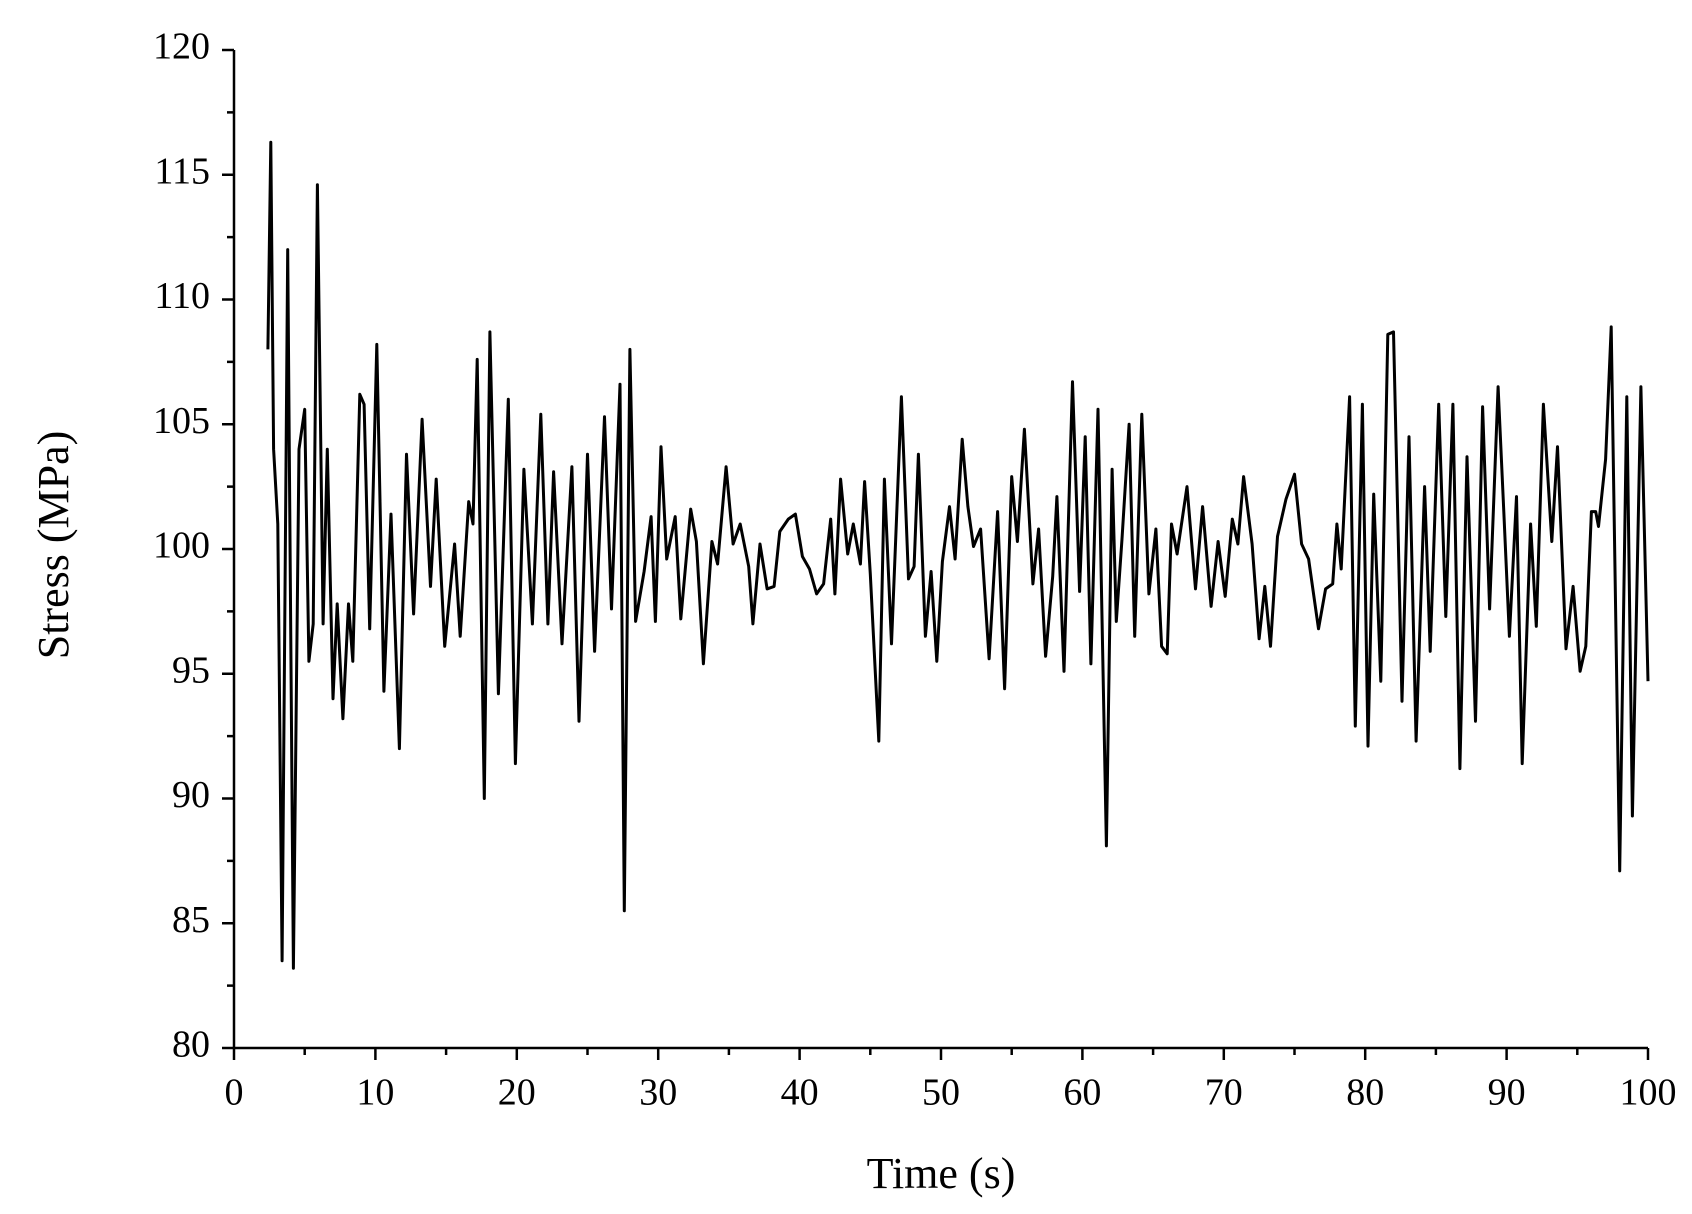 This screenshot has height=1214, width=1692. What do you see at coordinates (181, 47) in the screenshot?
I see `y-tick-label: 120` at bounding box center [181, 47].